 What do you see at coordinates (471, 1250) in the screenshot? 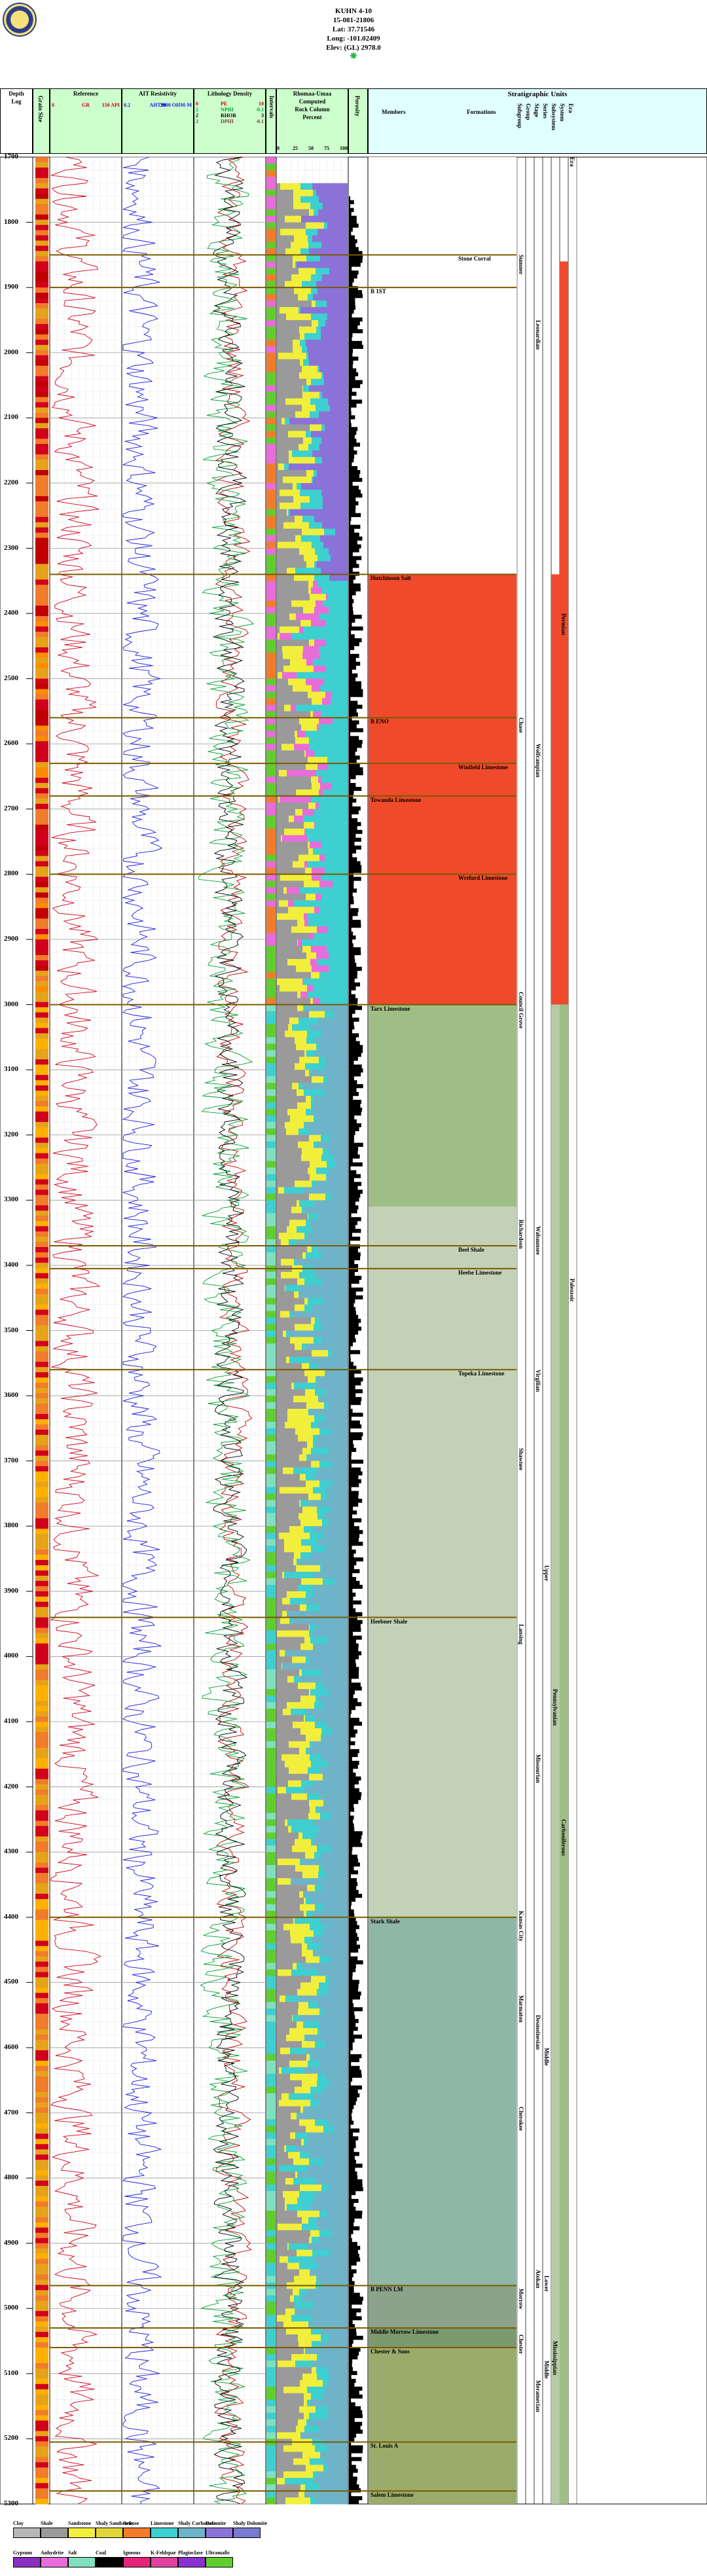
I see `formation-label: Beel Shale` at bounding box center [471, 1250].